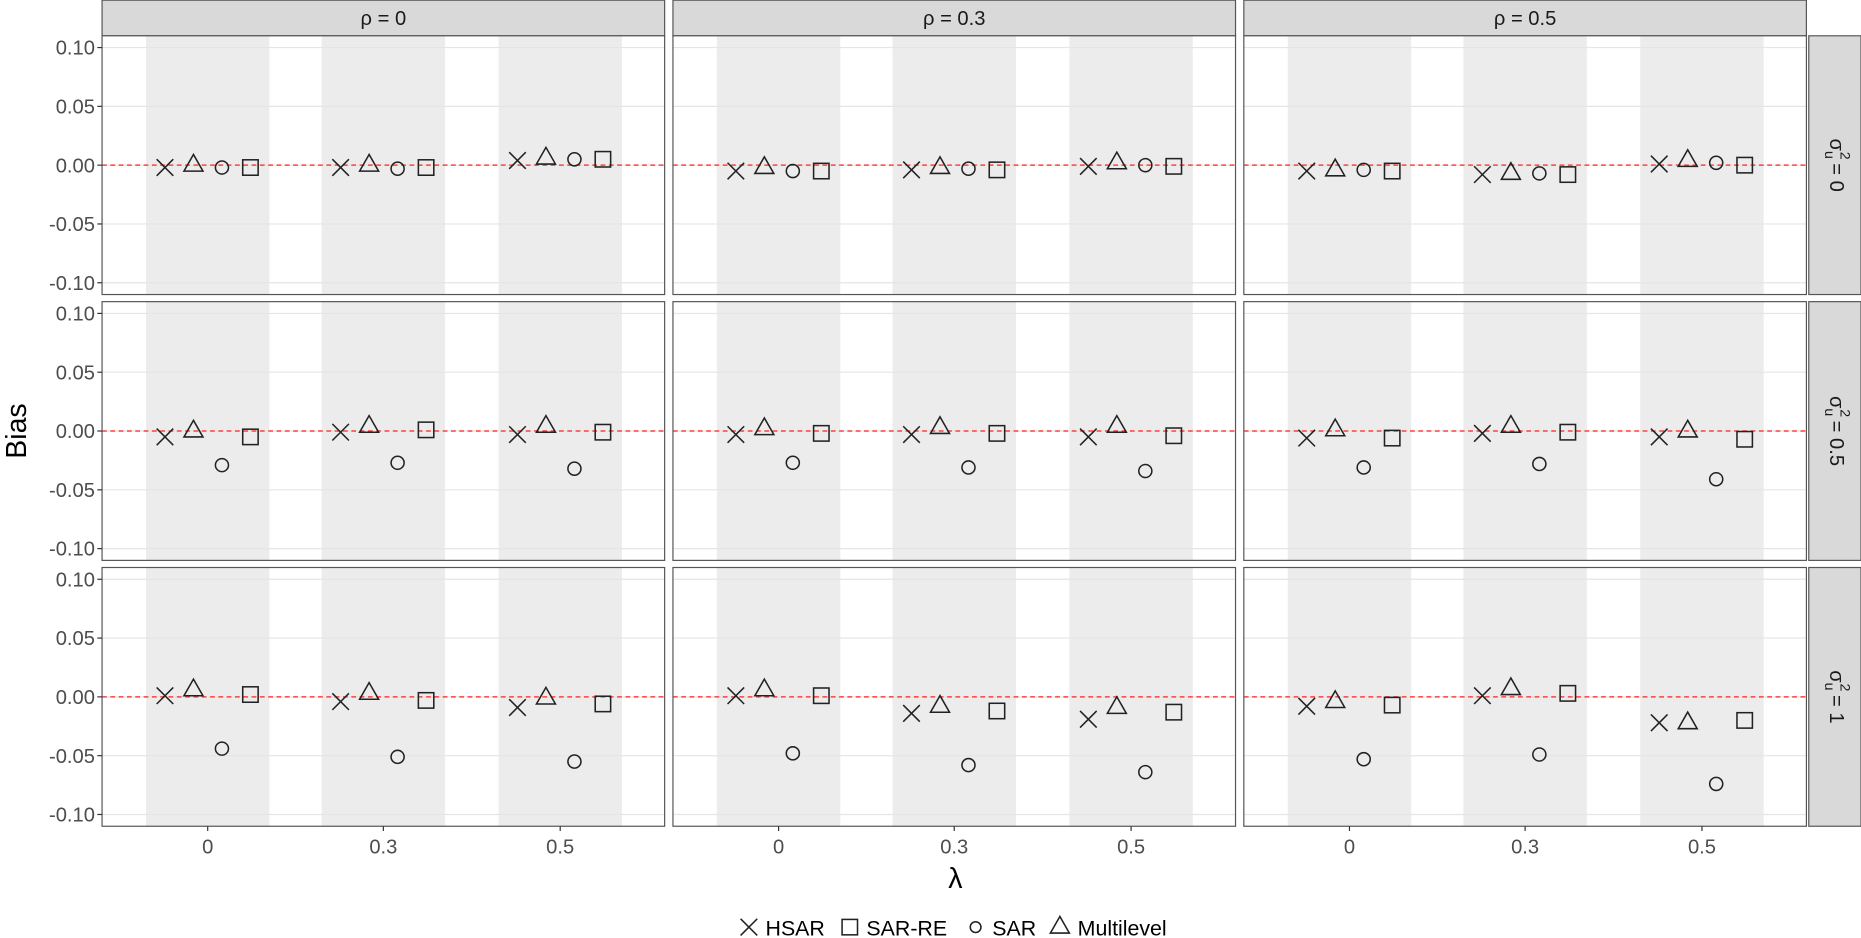 The image size is (1861, 938). Describe the element at coordinates (75, 639) in the screenshot. I see `y-tick-label: 0.05` at that location.